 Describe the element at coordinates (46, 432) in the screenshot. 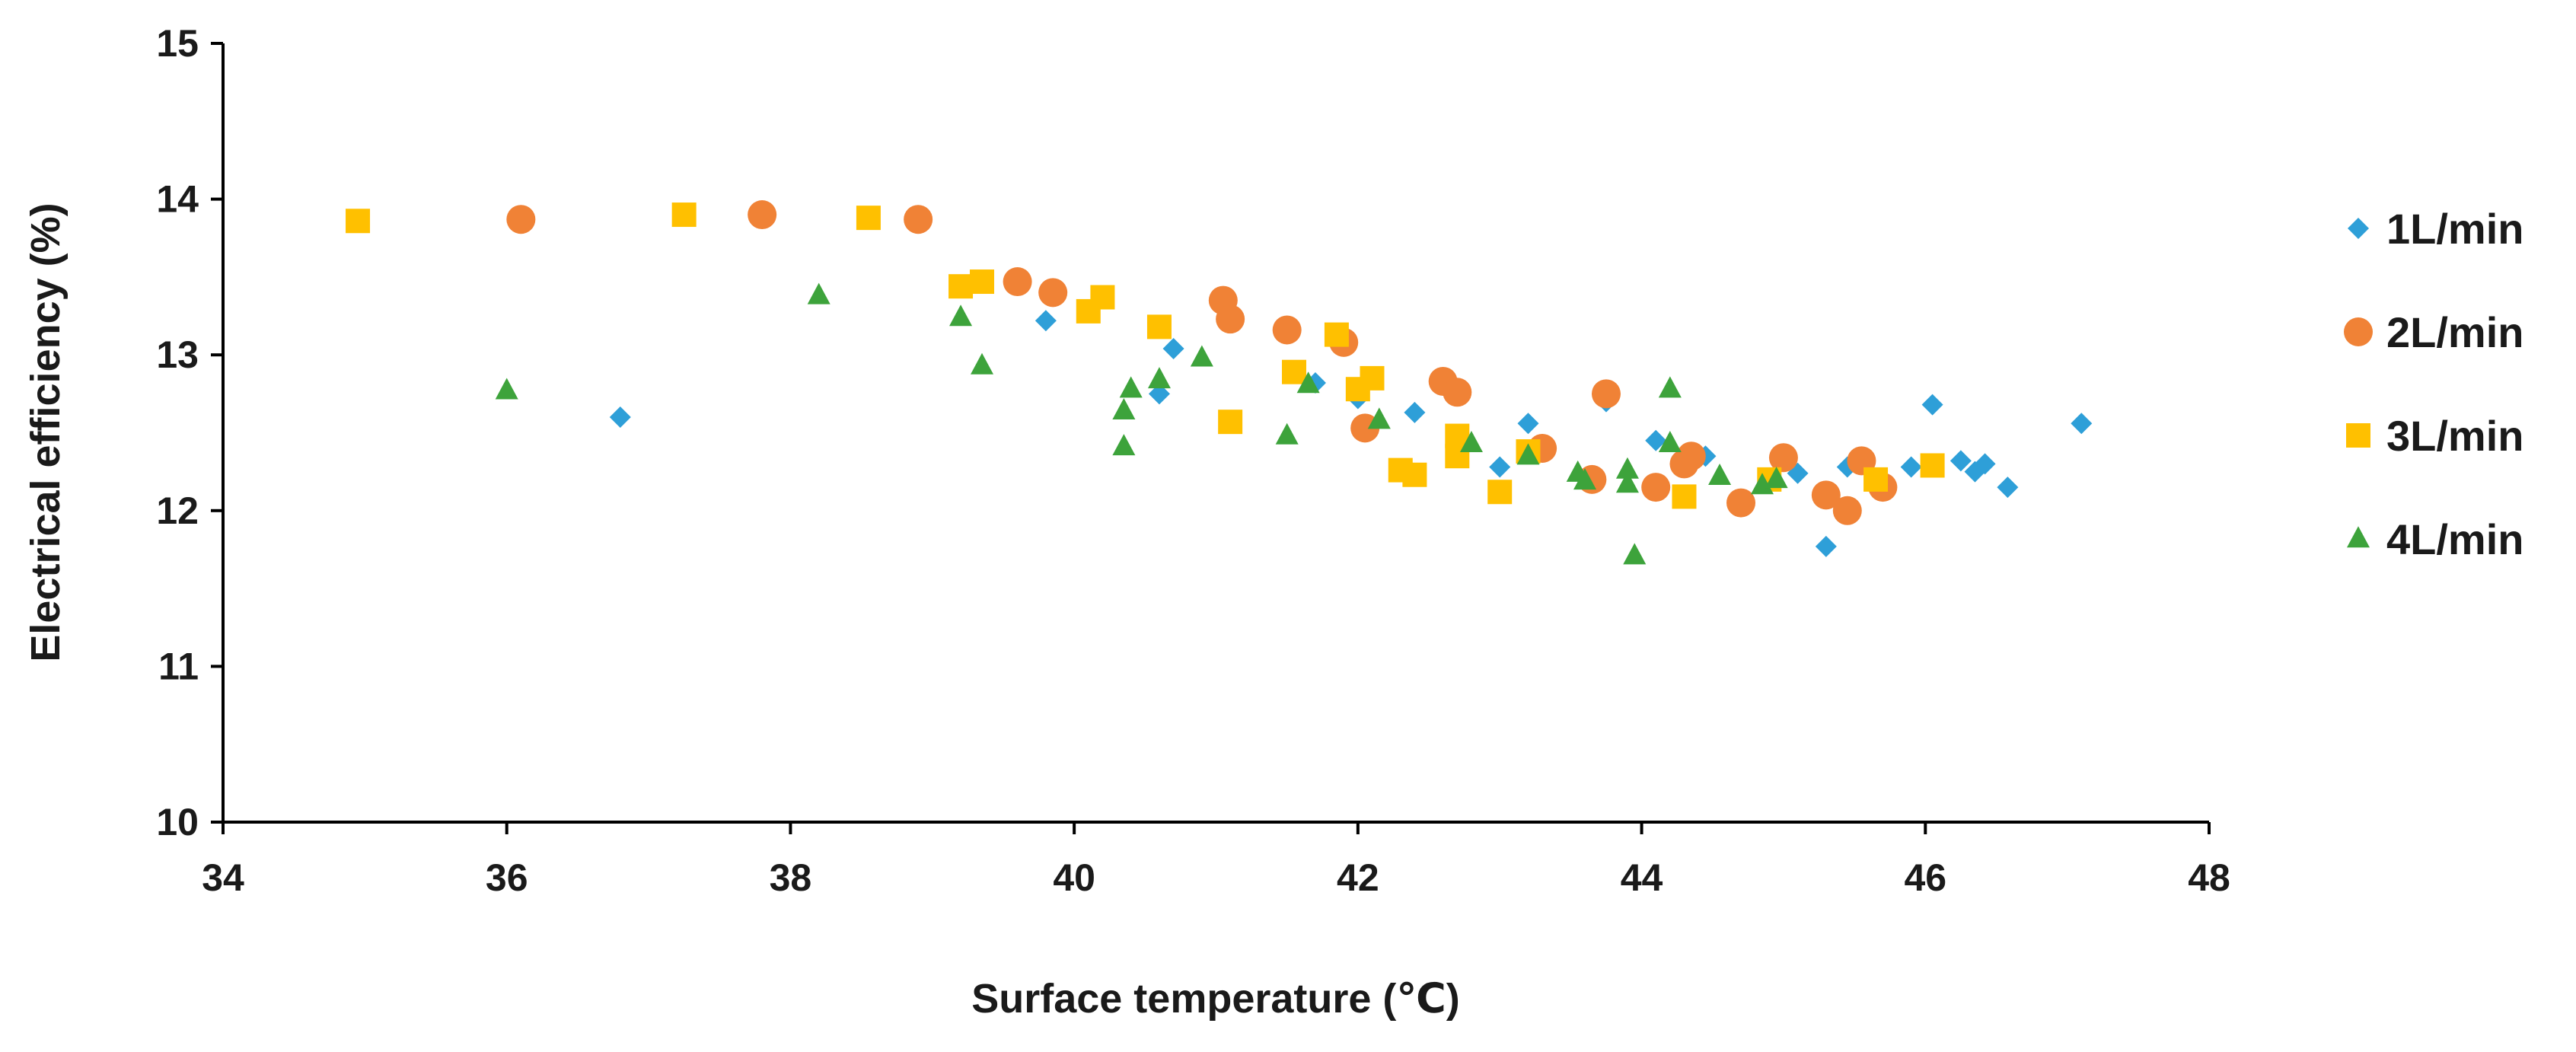

I see `y-axis-title: Electrical efficiency (%)` at that location.